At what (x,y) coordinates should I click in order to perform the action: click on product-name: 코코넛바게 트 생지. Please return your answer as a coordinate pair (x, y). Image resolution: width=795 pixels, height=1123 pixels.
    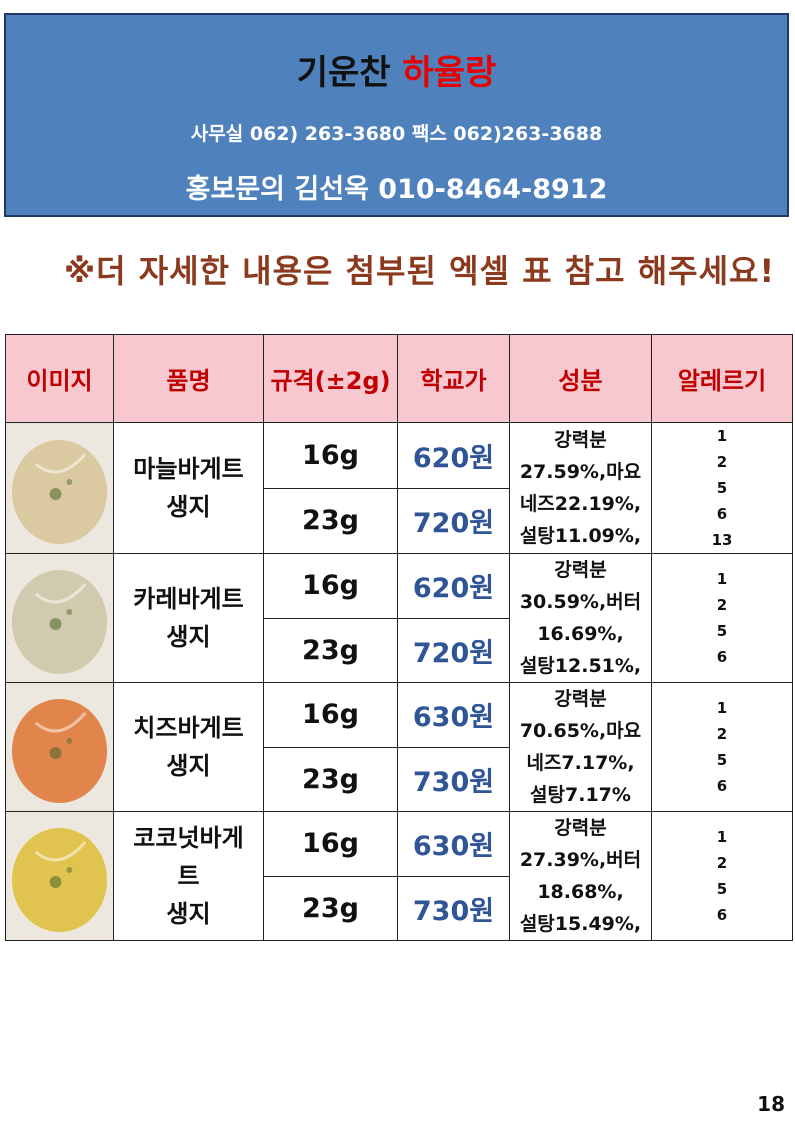
    Looking at the image, I should click on (188, 876).